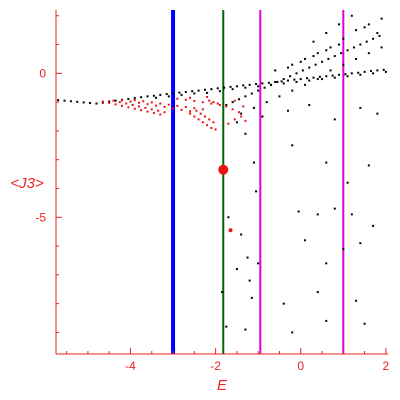 The width and height of the screenshot is (400, 400). Describe the element at coordinates (386, 366) in the screenshot. I see `x-tick-label: 2` at that location.